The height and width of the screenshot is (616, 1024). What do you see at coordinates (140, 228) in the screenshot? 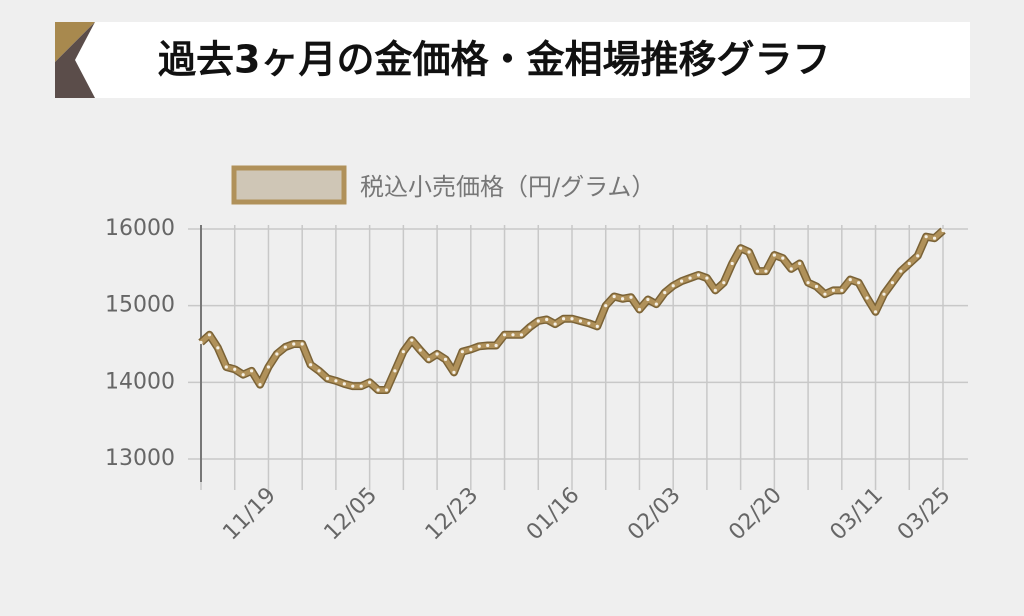
I see `y-tick-label: 16000` at bounding box center [140, 228].